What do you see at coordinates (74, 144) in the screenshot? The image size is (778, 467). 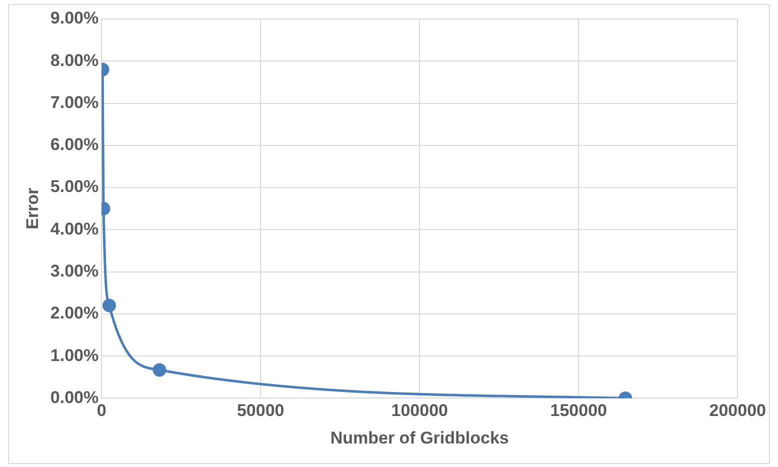 I see `y-tick-label: 6.00%` at bounding box center [74, 144].